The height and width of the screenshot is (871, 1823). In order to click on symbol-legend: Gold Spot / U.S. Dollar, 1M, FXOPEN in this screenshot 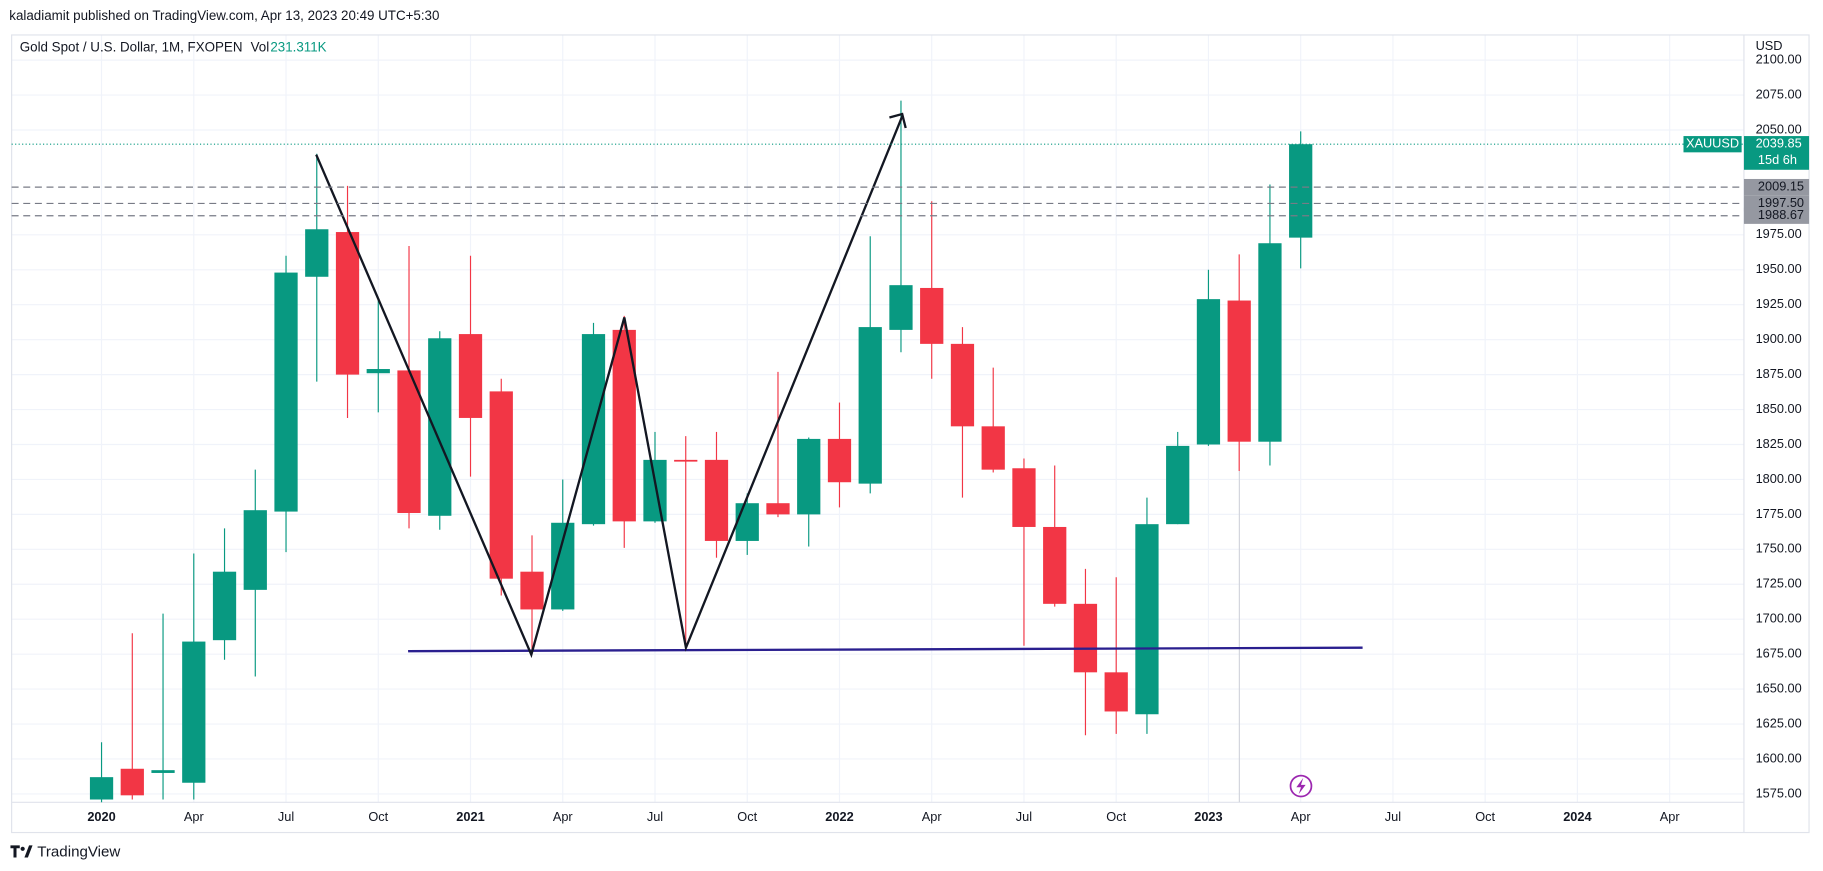, I will do `click(131, 46)`.